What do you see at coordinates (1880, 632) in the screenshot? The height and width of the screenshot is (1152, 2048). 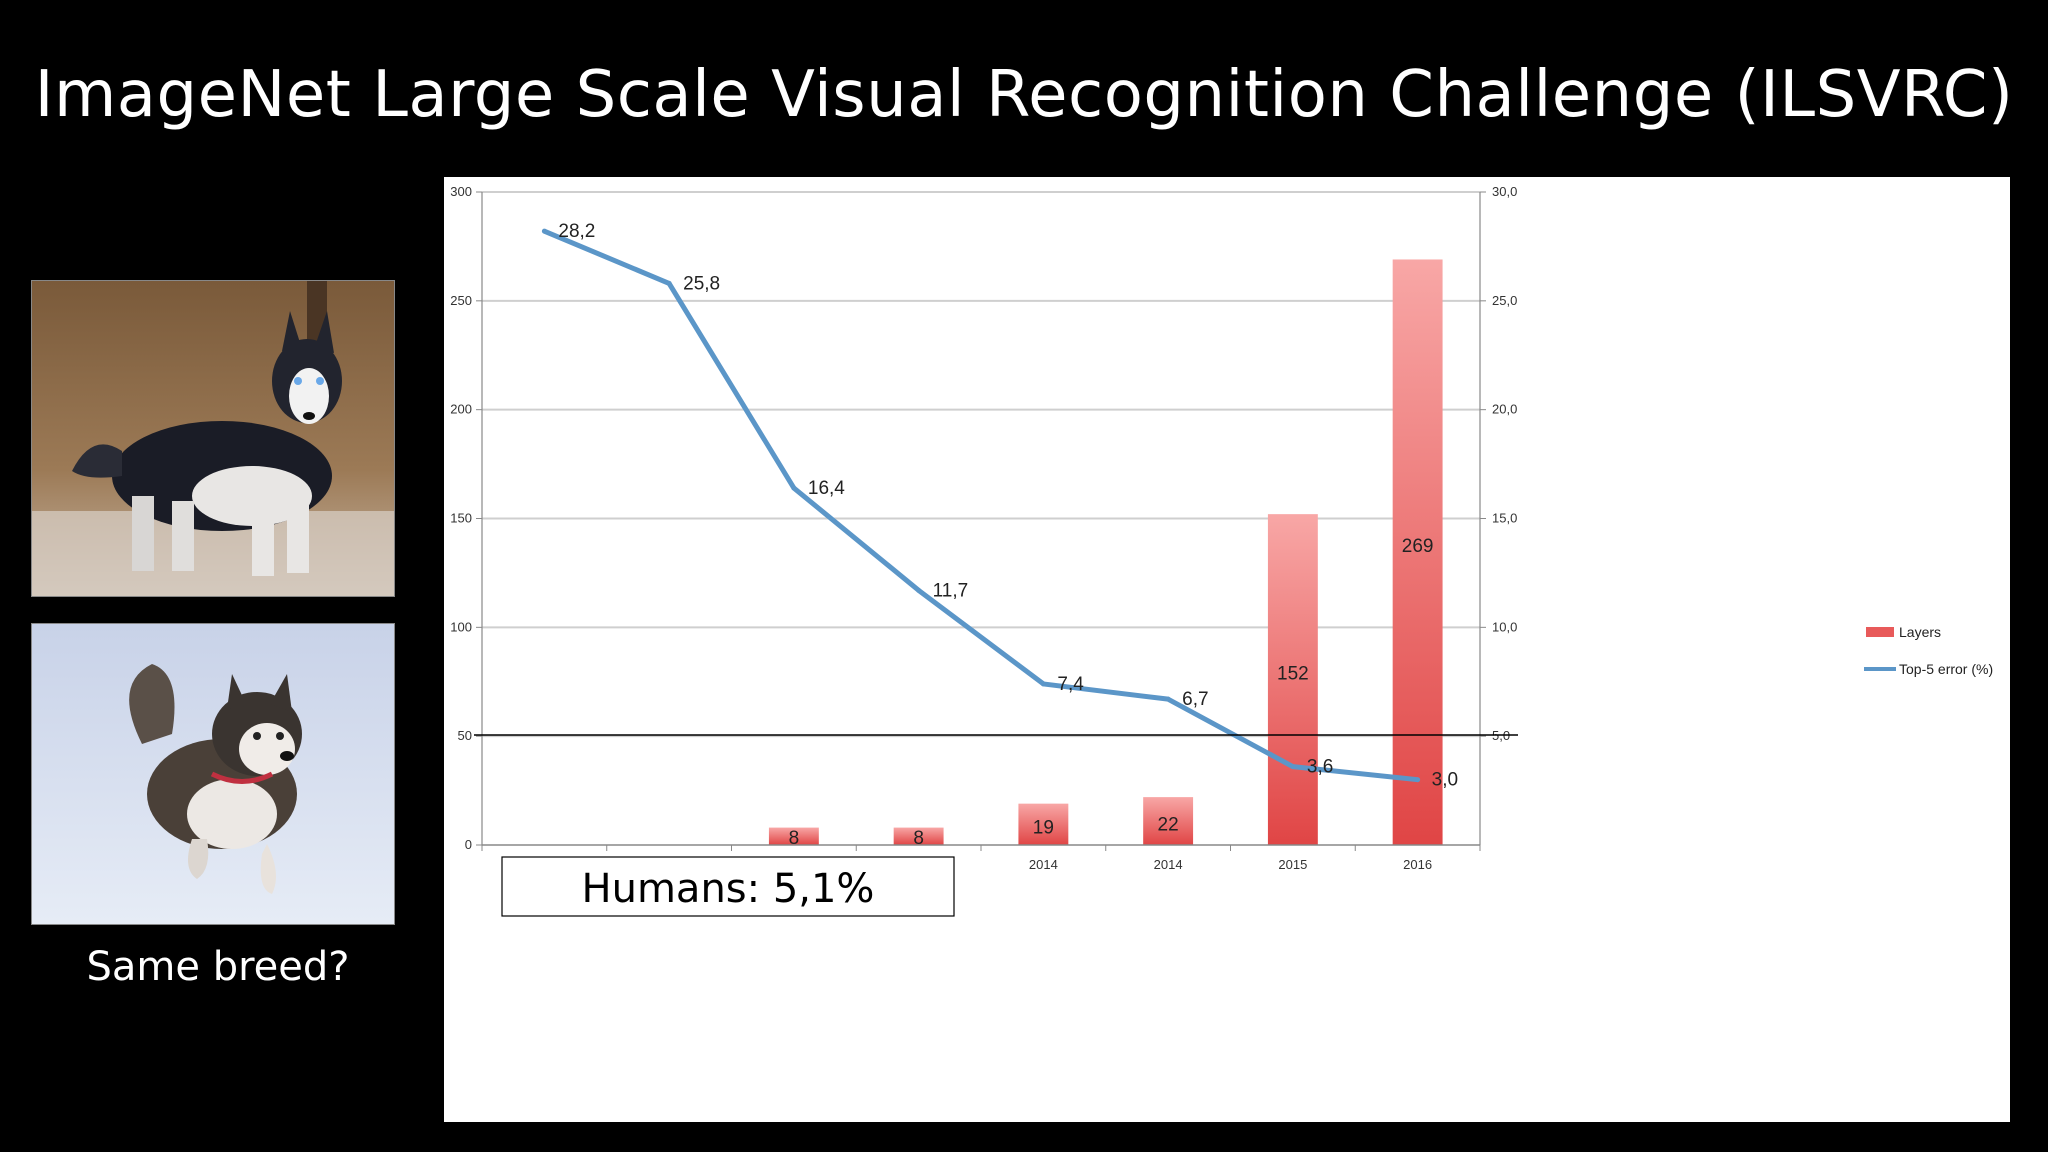 I see `legend-swatch-layers` at bounding box center [1880, 632].